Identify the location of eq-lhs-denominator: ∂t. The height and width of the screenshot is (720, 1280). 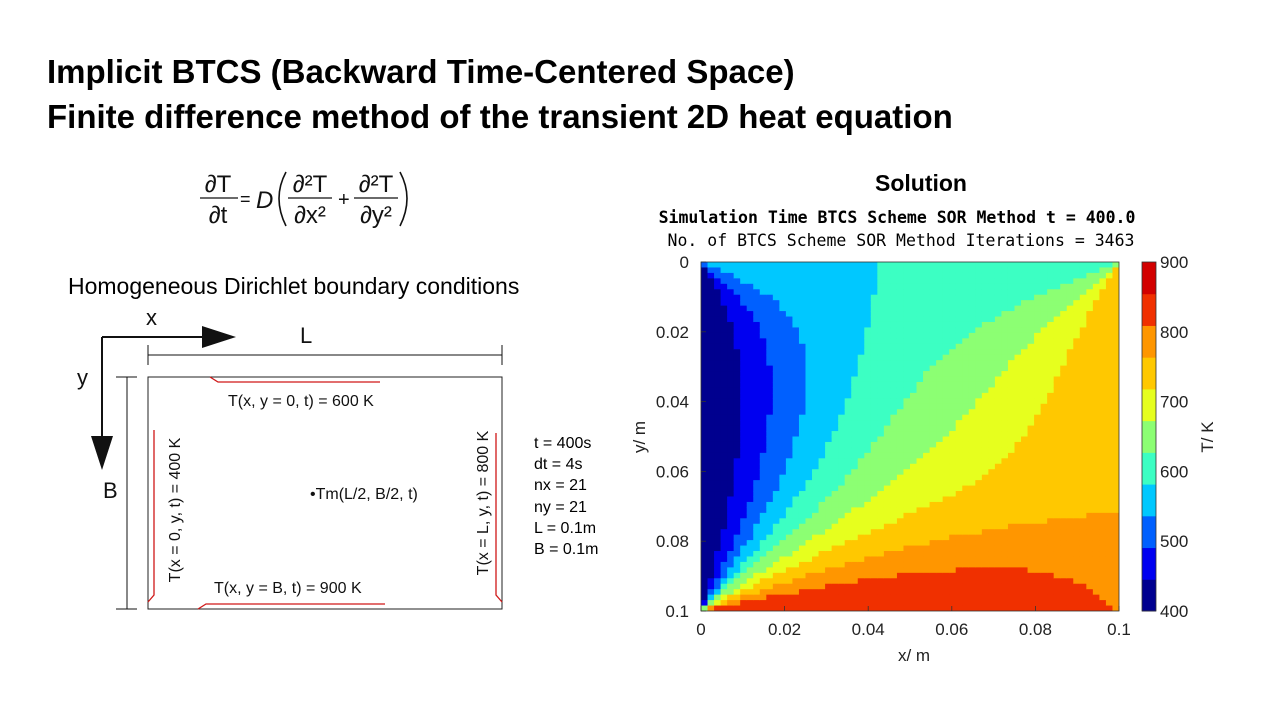
(218, 215).